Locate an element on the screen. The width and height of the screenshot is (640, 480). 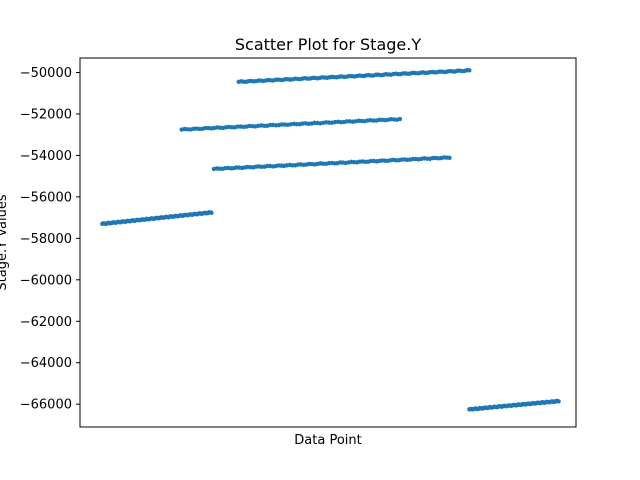
y-tick-label: −52000 is located at coordinates (46, 114).